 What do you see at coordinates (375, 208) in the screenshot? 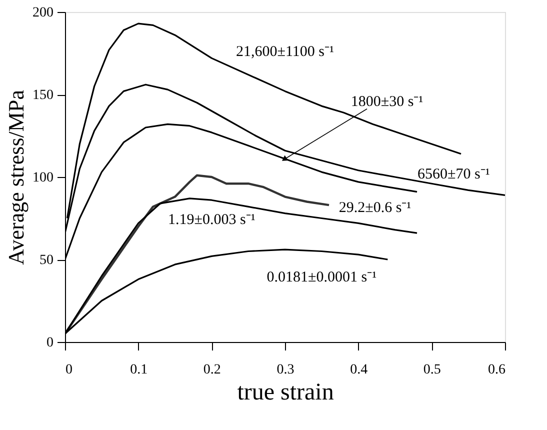
I see `series-label: 29.2±0.6 s⁻¹` at bounding box center [375, 208].